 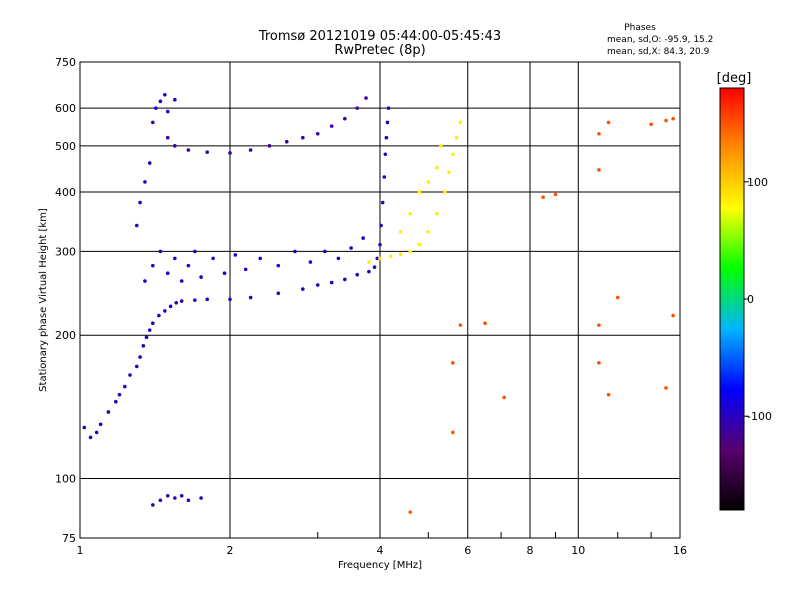 I want to click on colorbar-label: [deg], so click(x=734, y=78).